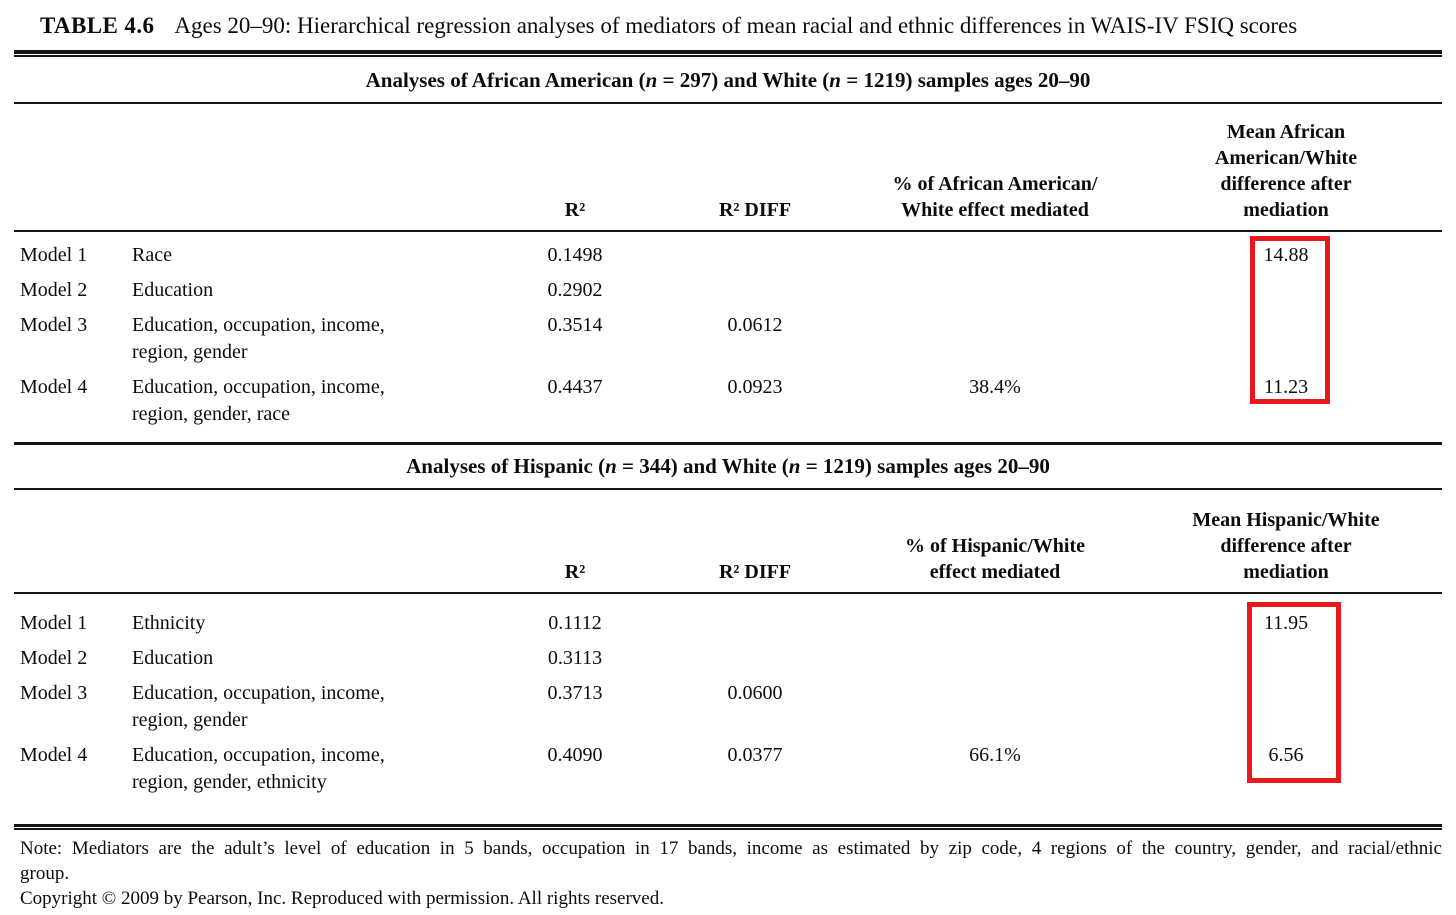 The height and width of the screenshot is (915, 1456). Describe the element at coordinates (728, 53) in the screenshot. I see `top-double-rule` at that location.